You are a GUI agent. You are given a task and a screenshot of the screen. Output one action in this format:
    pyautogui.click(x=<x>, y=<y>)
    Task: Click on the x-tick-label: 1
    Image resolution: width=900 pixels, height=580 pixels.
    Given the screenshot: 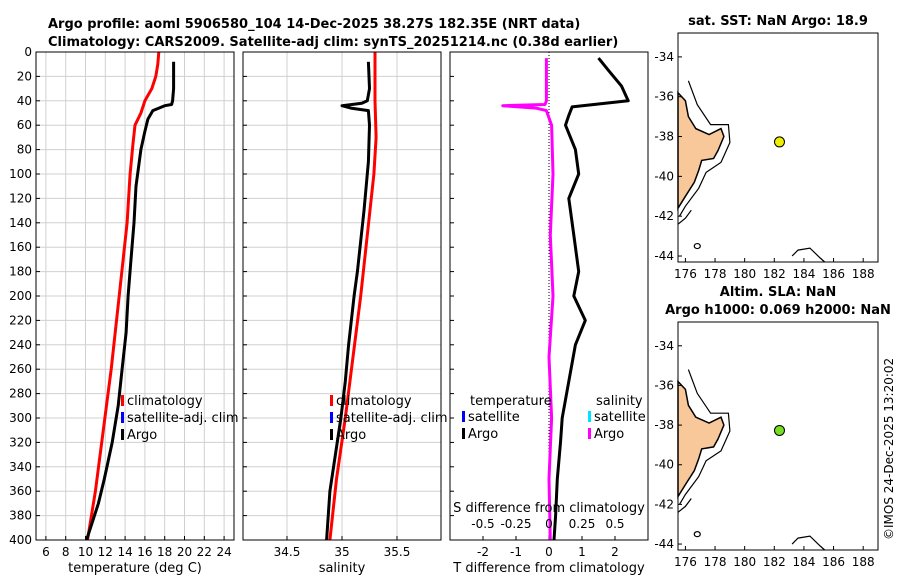 What is the action you would take?
    pyautogui.click(x=582, y=552)
    